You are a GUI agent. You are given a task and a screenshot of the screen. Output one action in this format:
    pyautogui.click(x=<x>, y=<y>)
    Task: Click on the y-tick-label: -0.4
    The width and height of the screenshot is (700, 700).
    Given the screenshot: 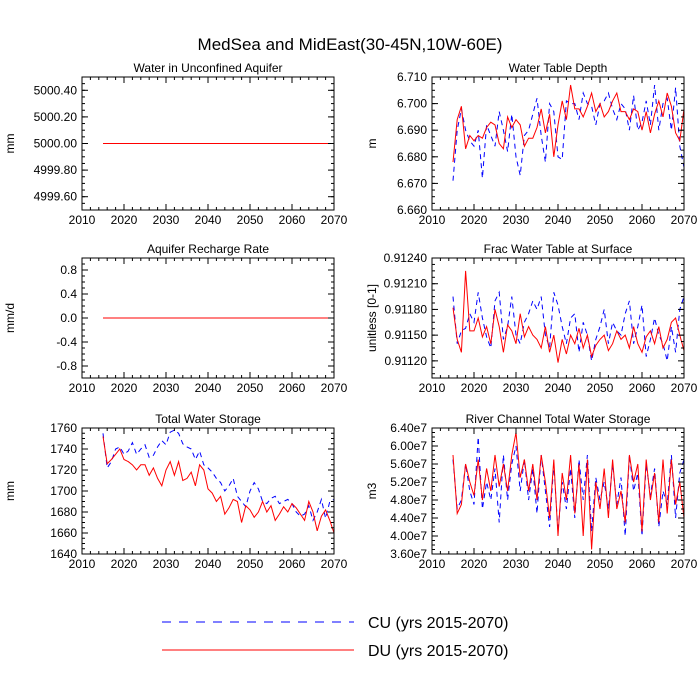 What is the action you would take?
    pyautogui.click(x=66, y=342)
    